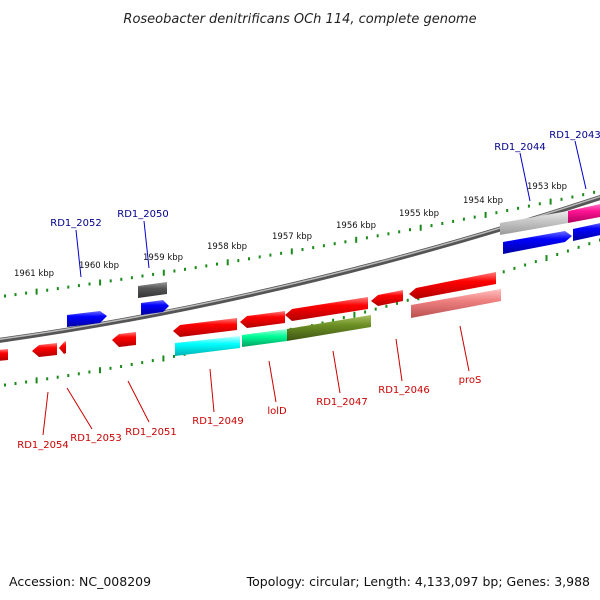 This screenshot has width=600, height=600. What do you see at coordinates (150, 432) in the screenshot?
I see `gene-label-rd1-2051: RD1_2051` at bounding box center [150, 432].